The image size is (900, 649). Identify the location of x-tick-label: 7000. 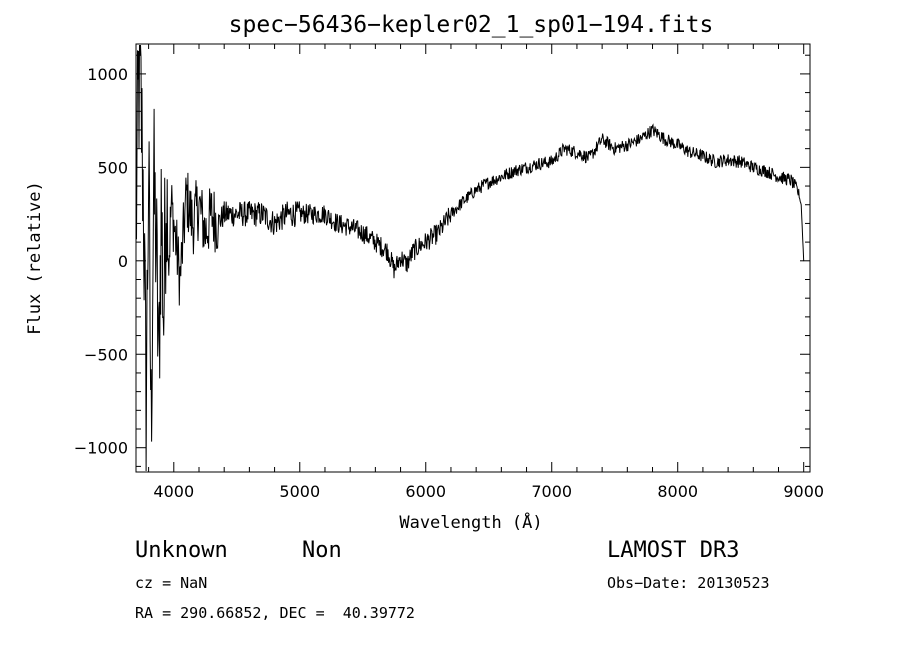
(551, 491).